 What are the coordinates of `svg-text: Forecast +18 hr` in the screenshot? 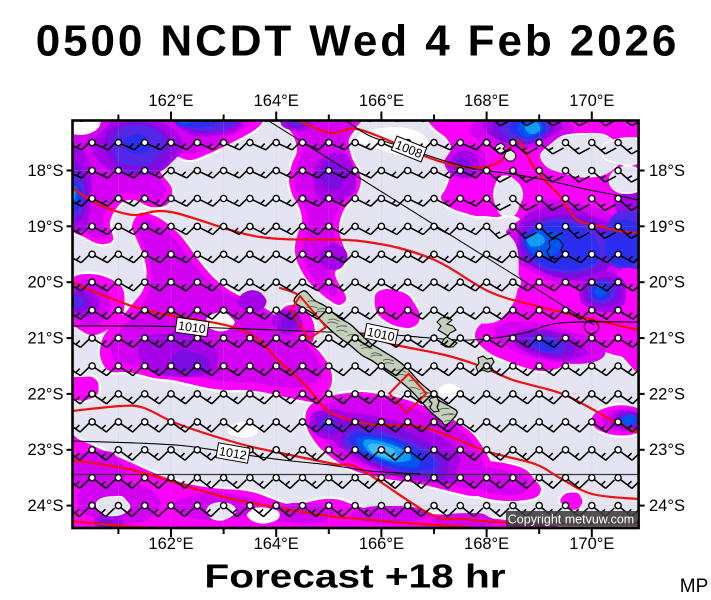 It's located at (354, 576).